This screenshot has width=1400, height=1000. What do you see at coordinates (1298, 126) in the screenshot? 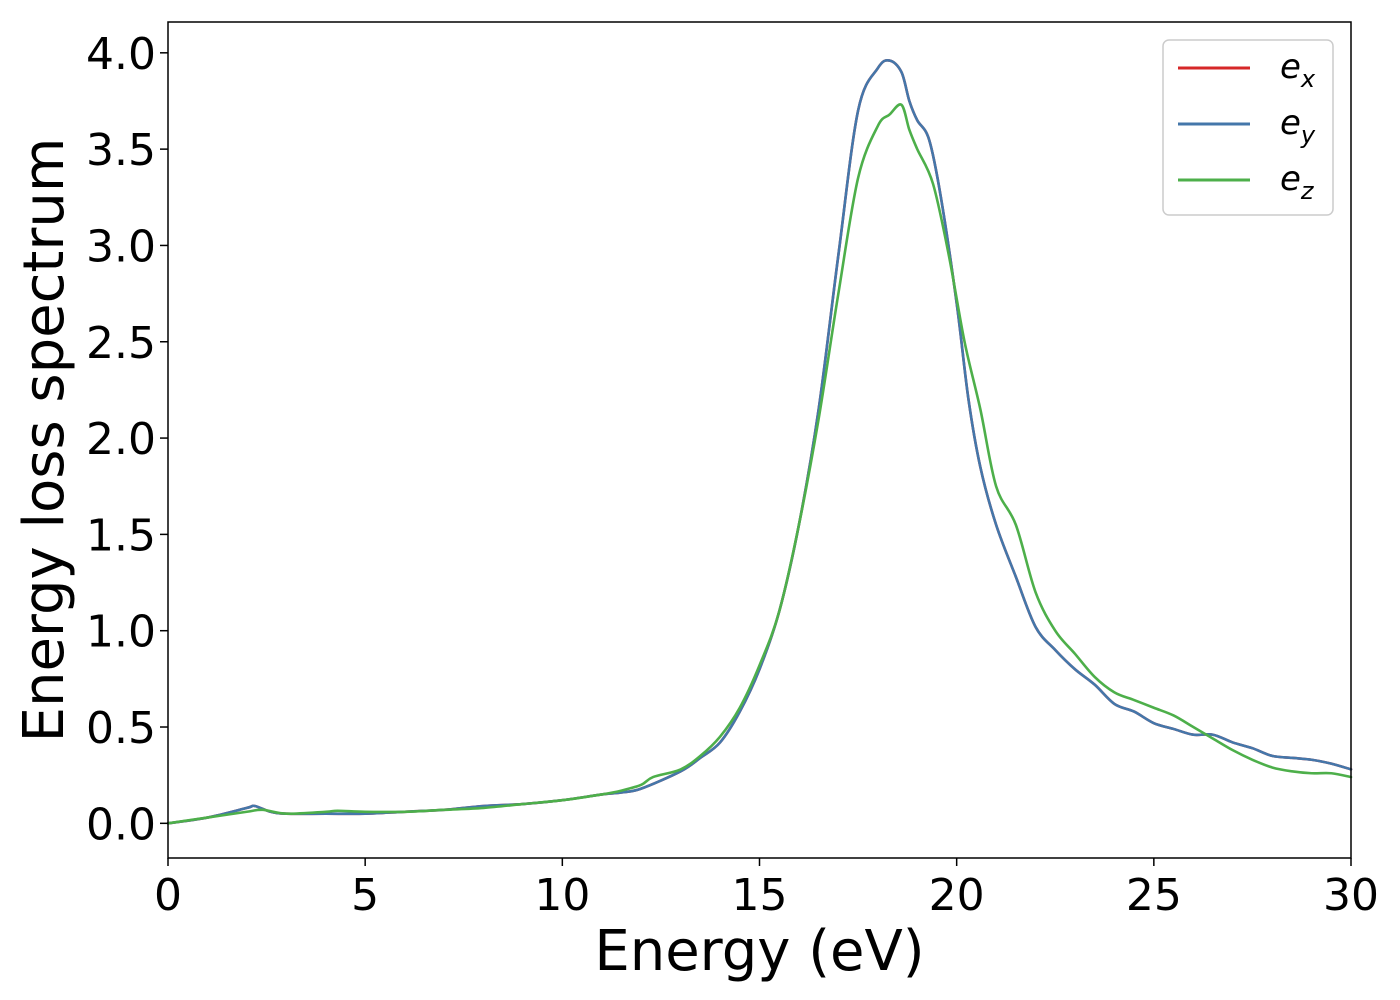
I see `legend-label-y: ey` at bounding box center [1298, 126].